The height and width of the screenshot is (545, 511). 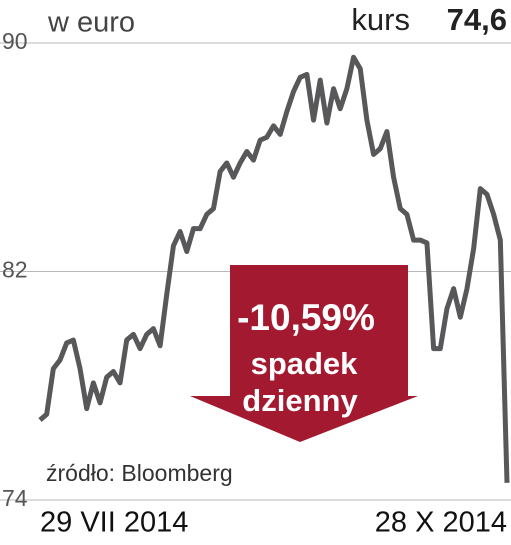 What do you see at coordinates (477, 19) in the screenshot?
I see `current-value: 74,6` at bounding box center [477, 19].